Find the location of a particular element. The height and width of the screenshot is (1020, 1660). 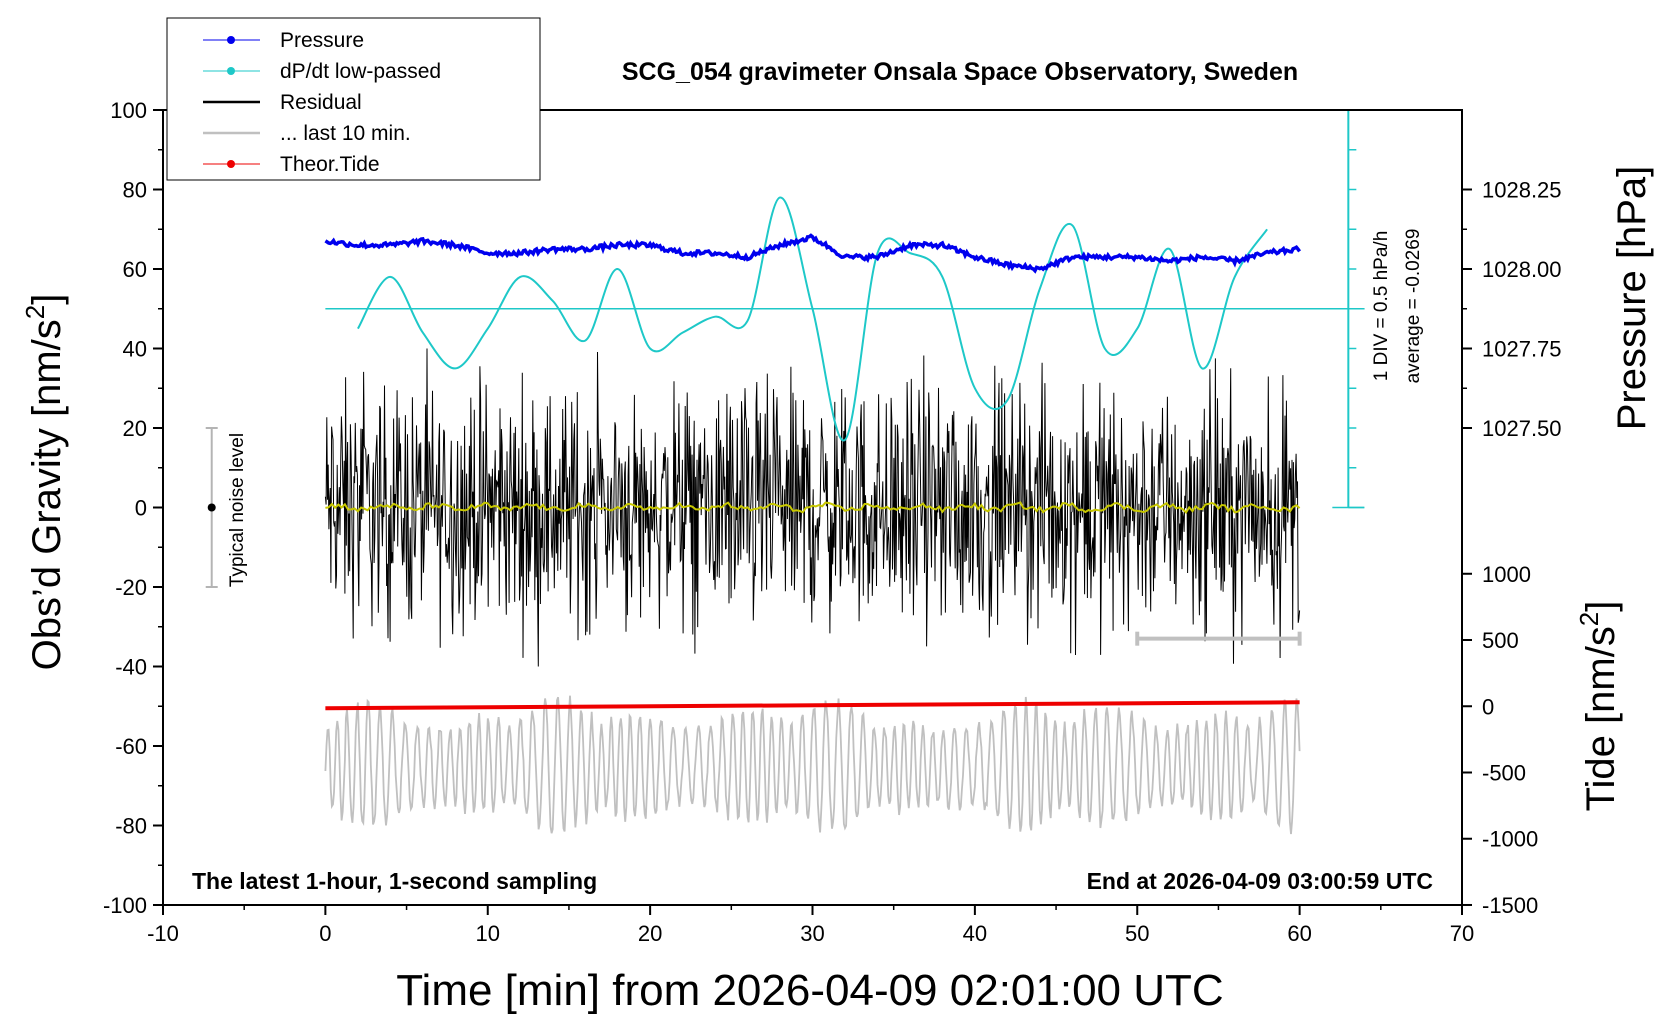

tide-tick-label: -1000 is located at coordinates (1510, 839).